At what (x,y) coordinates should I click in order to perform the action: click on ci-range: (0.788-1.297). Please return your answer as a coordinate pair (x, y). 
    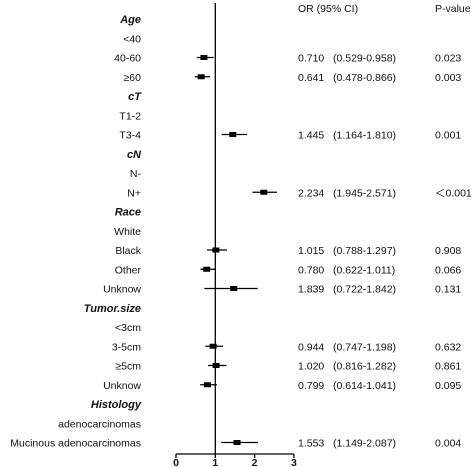
    Looking at the image, I should click on (364, 251).